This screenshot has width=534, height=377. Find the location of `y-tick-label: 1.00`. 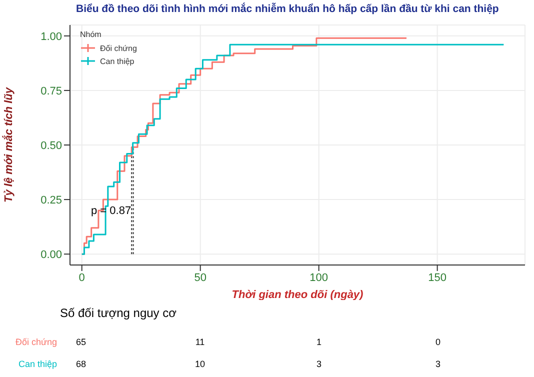

y-tick-label: 1.00 is located at coordinates (51, 36).